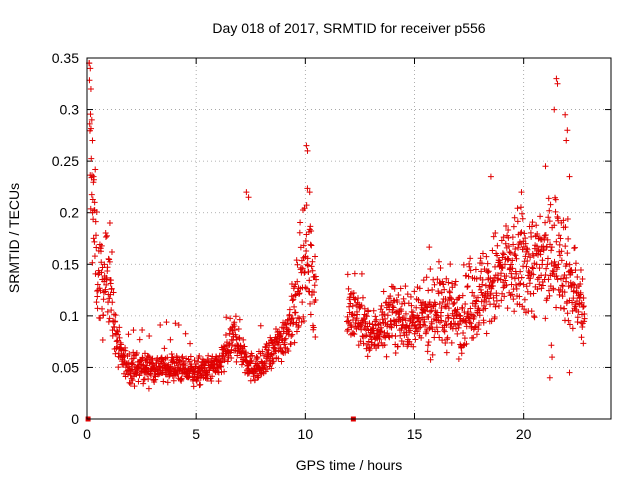 This screenshot has height=480, width=640. Describe the element at coordinates (65, 264) in the screenshot. I see `y-tick-label: 0.15` at that location.